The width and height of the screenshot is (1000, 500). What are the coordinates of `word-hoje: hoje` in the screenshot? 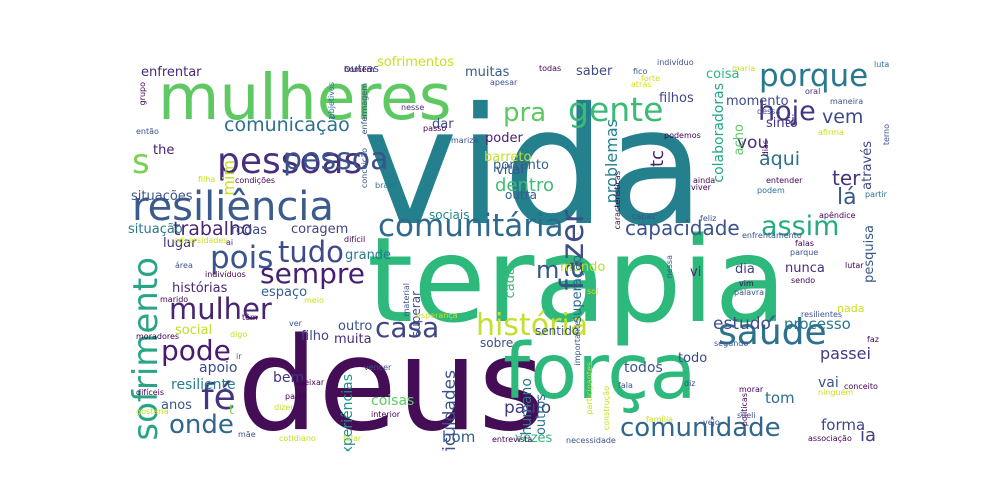 It's located at (787, 111).